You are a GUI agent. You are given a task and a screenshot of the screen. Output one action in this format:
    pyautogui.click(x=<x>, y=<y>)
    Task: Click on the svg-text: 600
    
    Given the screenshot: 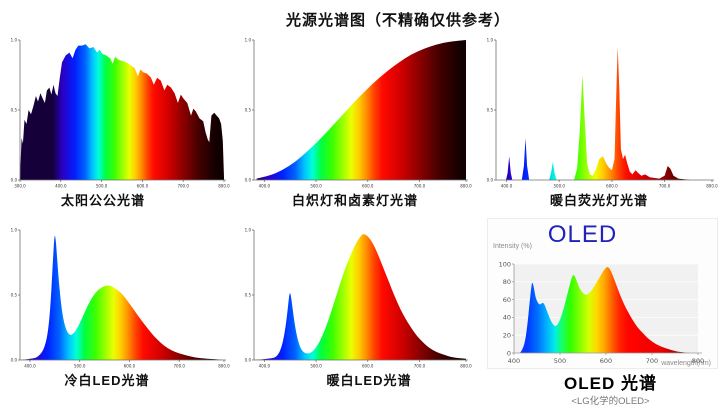 What is the action you would take?
    pyautogui.click(x=606, y=361)
    